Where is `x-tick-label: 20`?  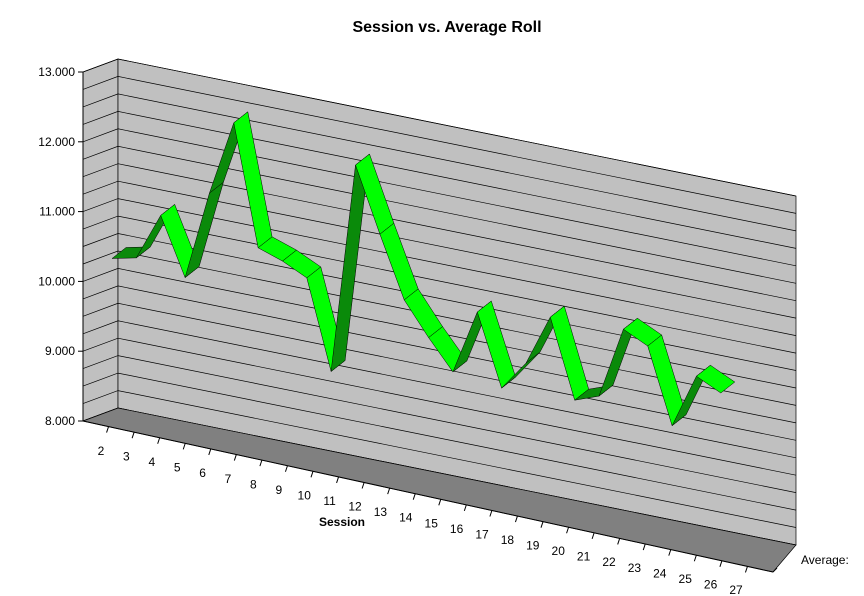
x-tick-label: 20 is located at coordinates (559, 551).